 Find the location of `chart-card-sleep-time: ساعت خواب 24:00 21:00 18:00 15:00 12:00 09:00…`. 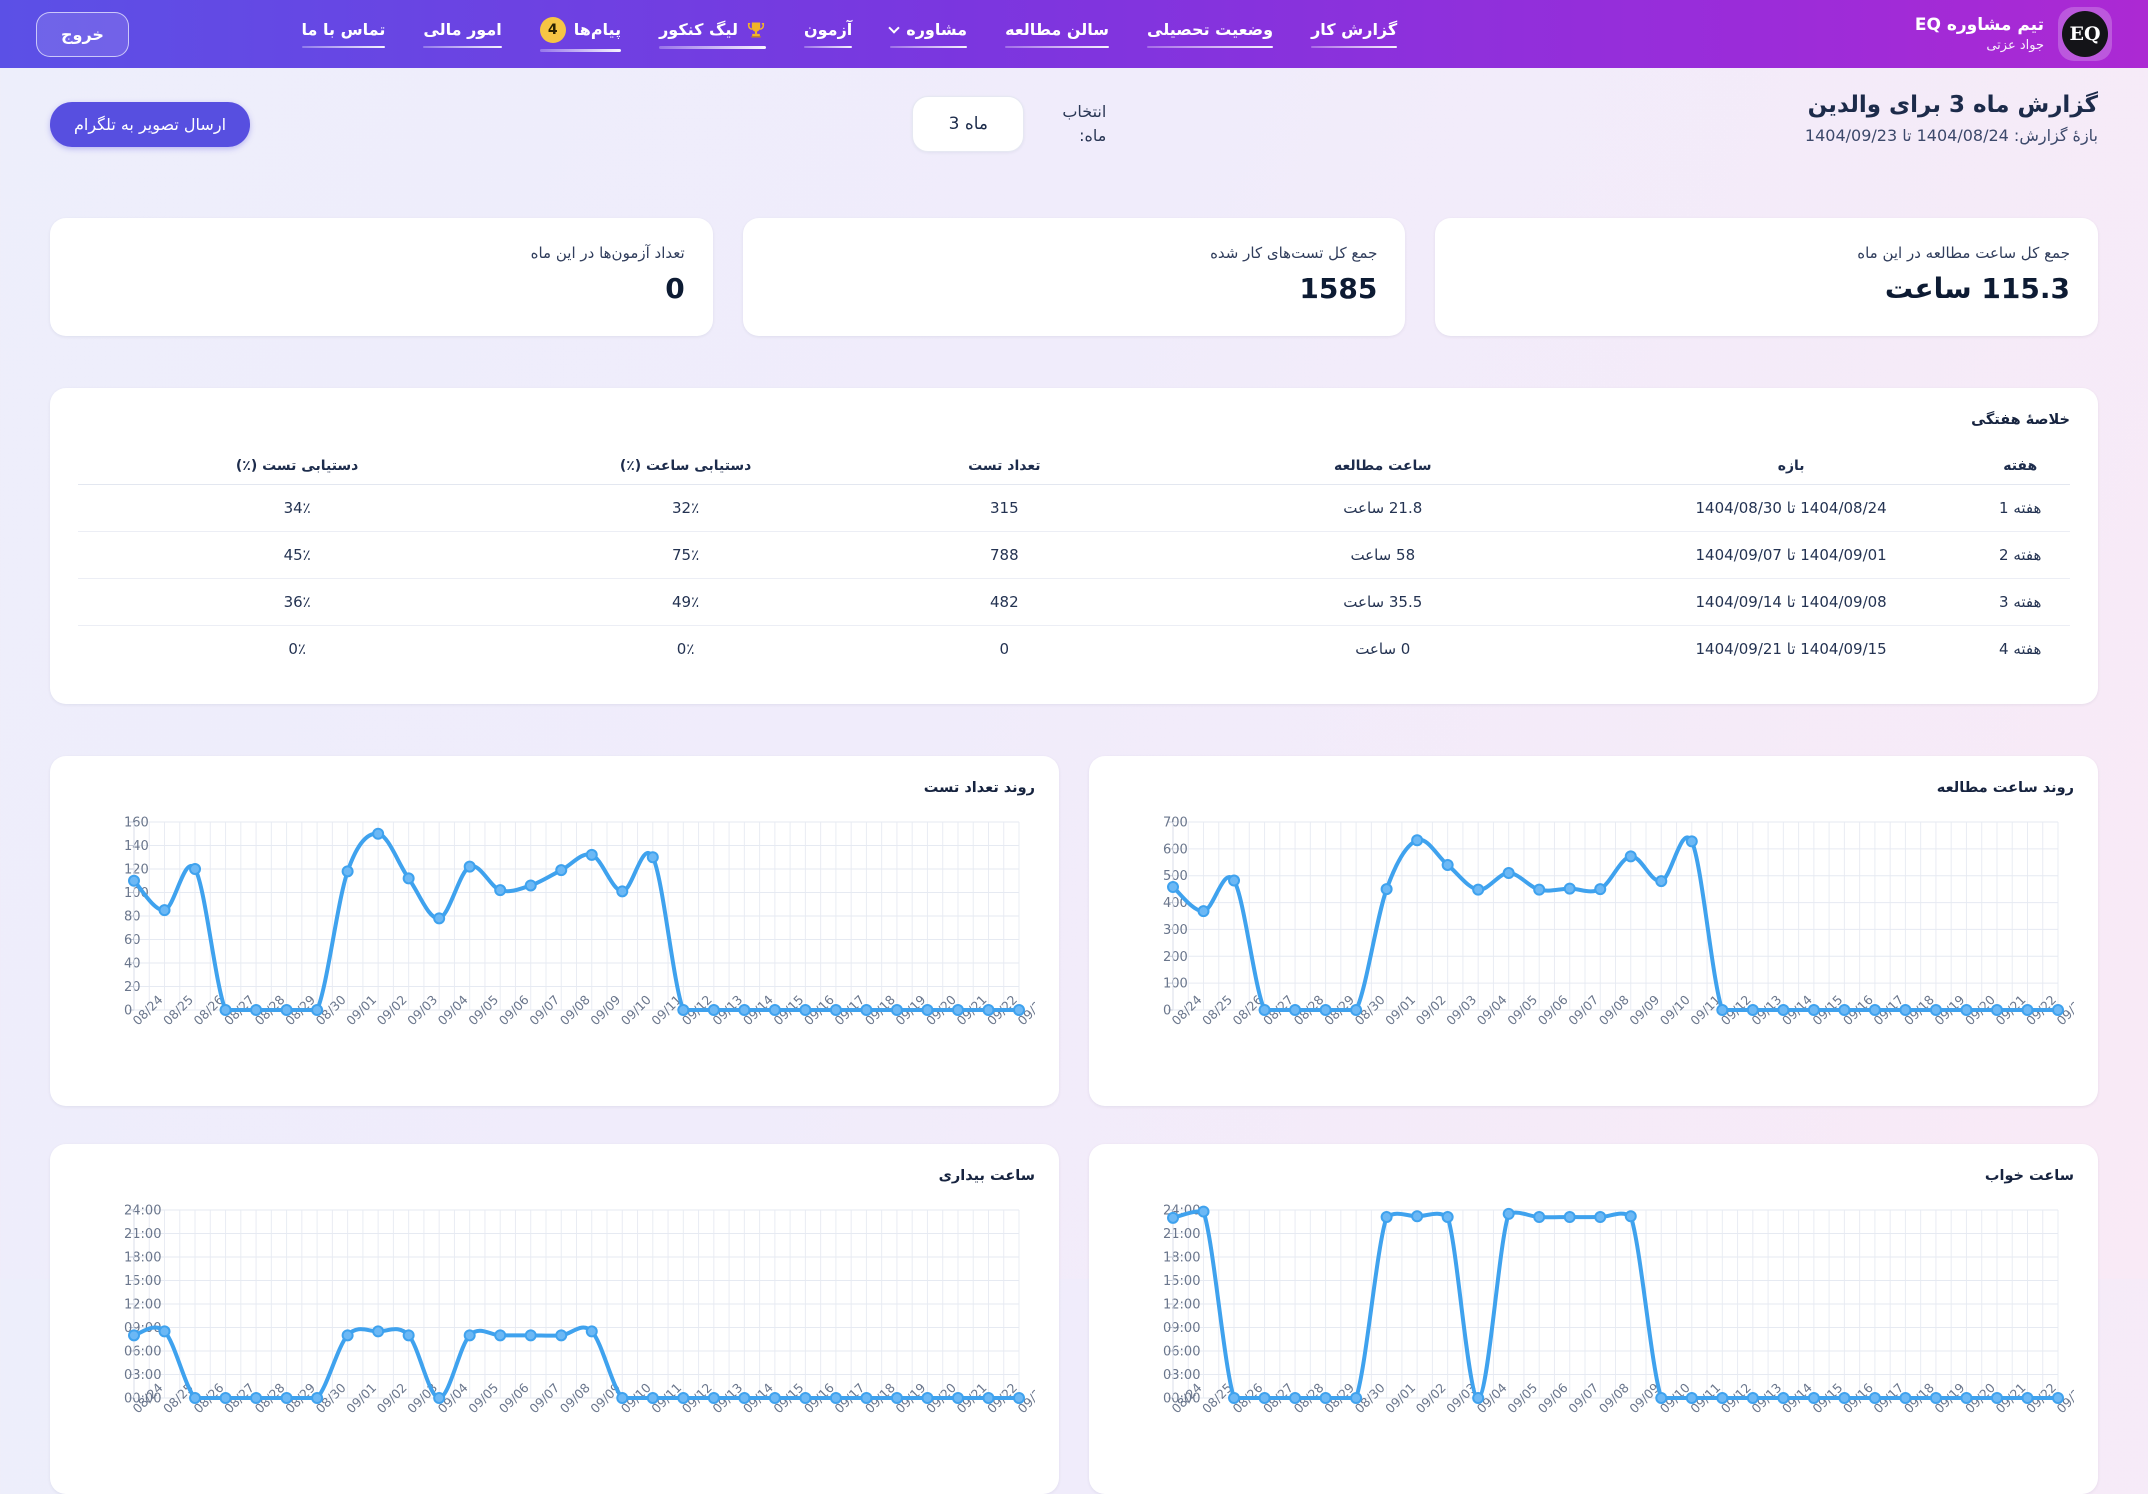

chart-card-sleep-time: ساعت خواب 24:00 21:00 18:00 15:00 12:00 09:00… is located at coordinates (1593, 1319).